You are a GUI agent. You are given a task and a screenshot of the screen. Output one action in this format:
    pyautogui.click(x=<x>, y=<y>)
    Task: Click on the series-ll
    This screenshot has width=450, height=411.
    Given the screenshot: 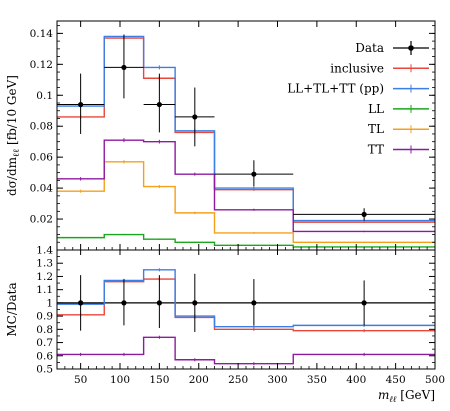 What is the action you would take?
    pyautogui.click(x=246, y=240)
    